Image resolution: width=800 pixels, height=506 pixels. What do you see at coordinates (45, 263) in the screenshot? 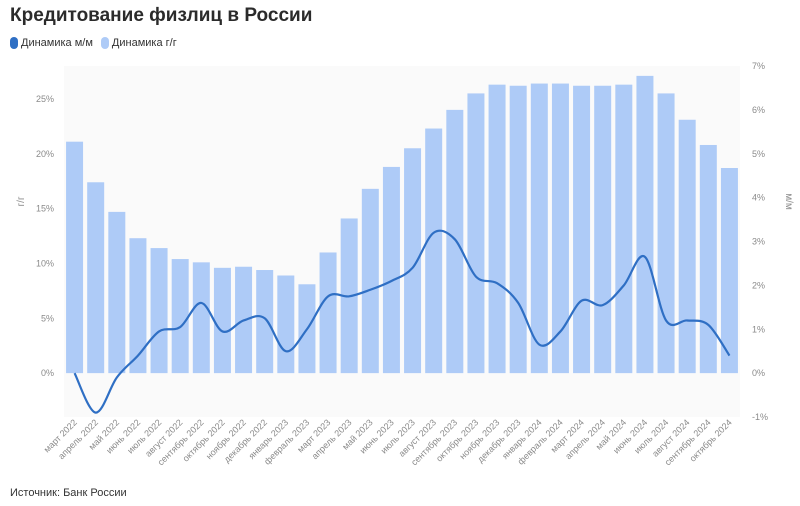
I see `y-left-tick-label: 10%` at bounding box center [45, 263].